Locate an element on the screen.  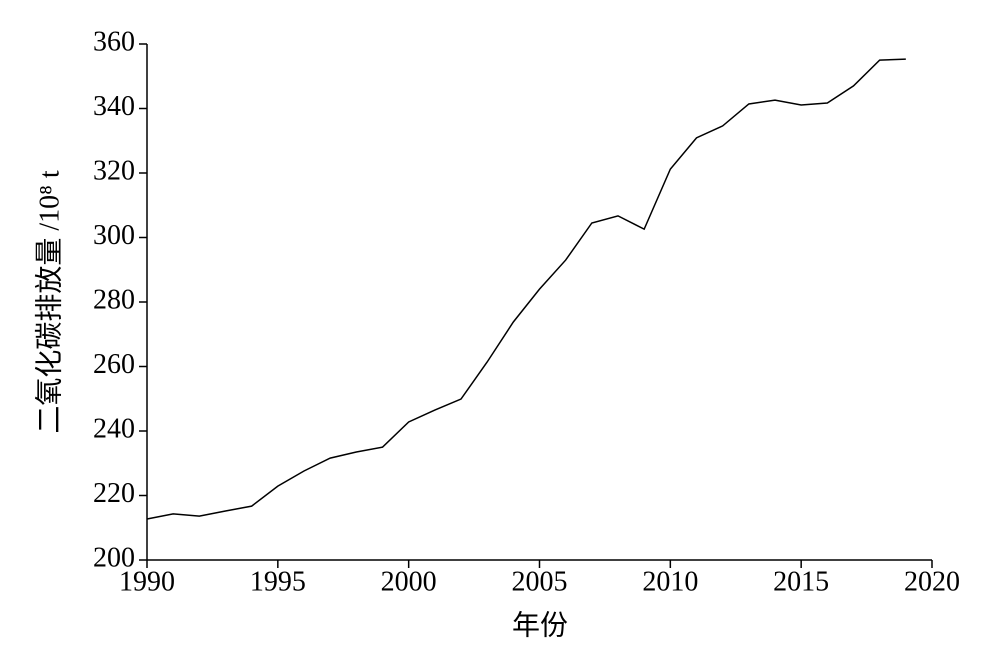
y-tick-label: 360 is located at coordinates (114, 41).